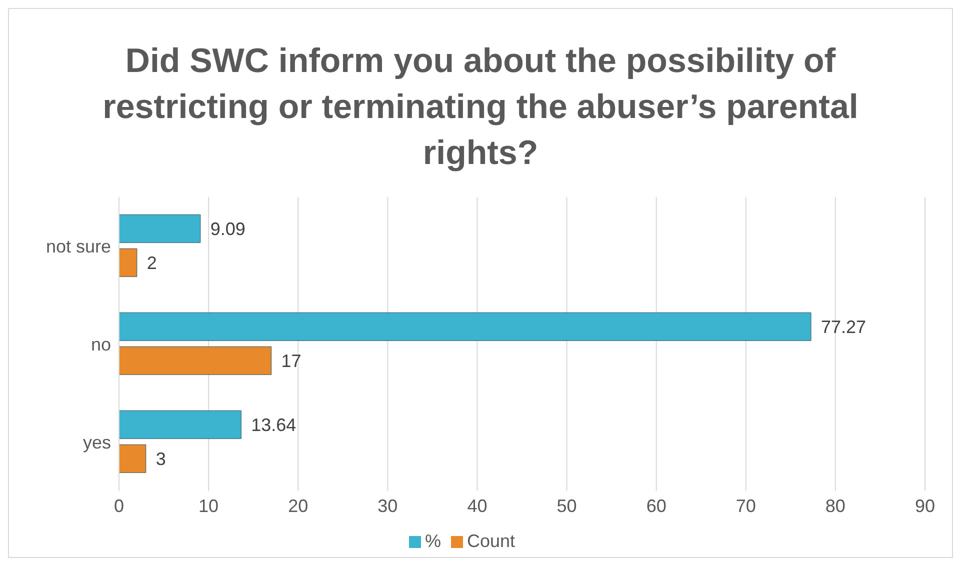 Image resolution: width=959 pixels, height=578 pixels. What do you see at coordinates (273, 424) in the screenshot?
I see `data-label: 13.64` at bounding box center [273, 424].